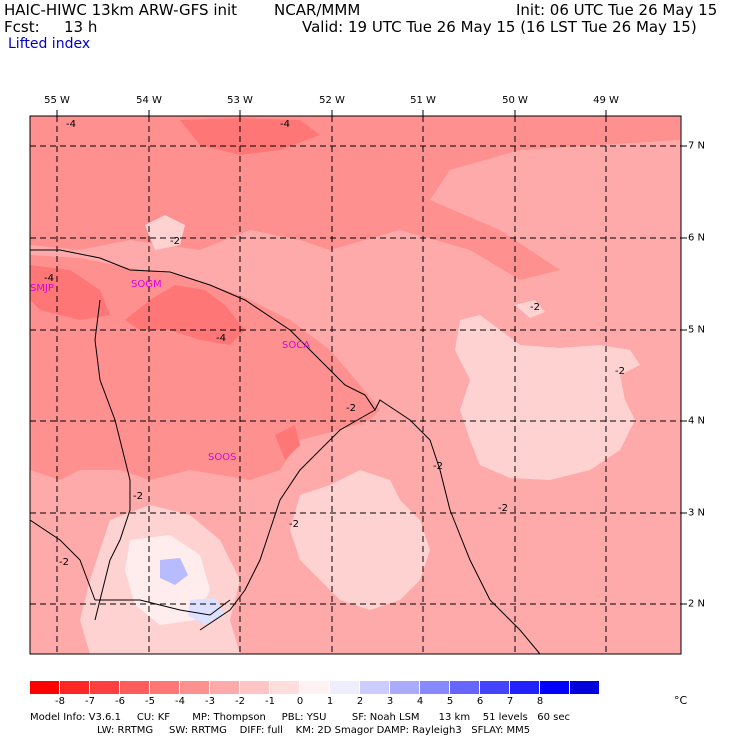  What do you see at coordinates (515, 100) in the screenshot?
I see `lon-label: 50 W` at bounding box center [515, 100].